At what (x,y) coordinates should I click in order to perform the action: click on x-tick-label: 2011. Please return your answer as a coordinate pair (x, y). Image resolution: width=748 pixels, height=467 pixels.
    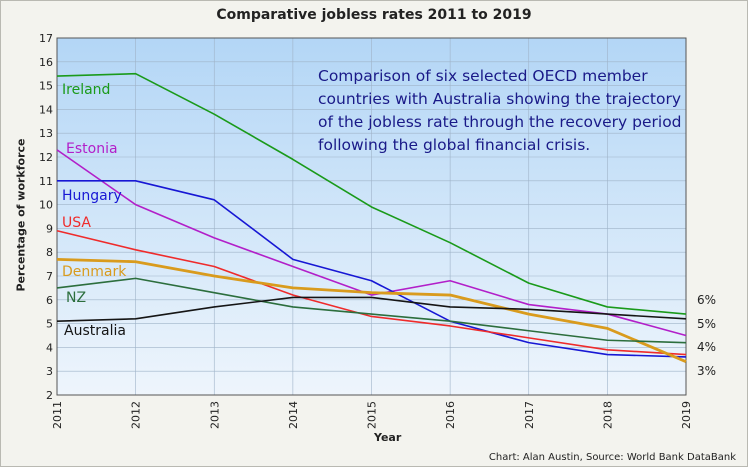
    Looking at the image, I should click on (57, 415).